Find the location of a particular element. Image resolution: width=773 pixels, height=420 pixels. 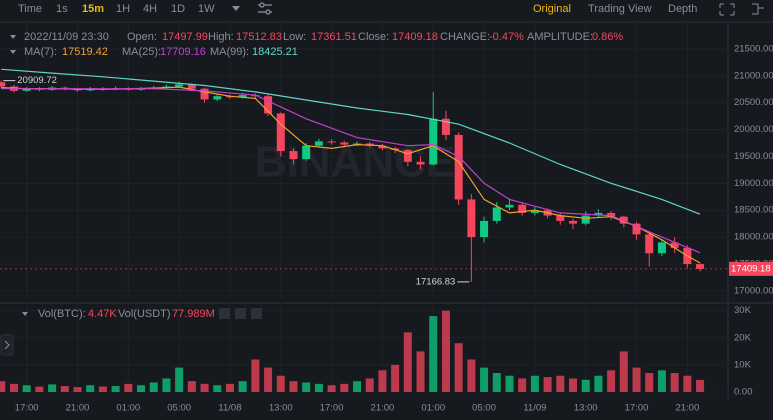

interval-tab: 1W is located at coordinates (206, 9).